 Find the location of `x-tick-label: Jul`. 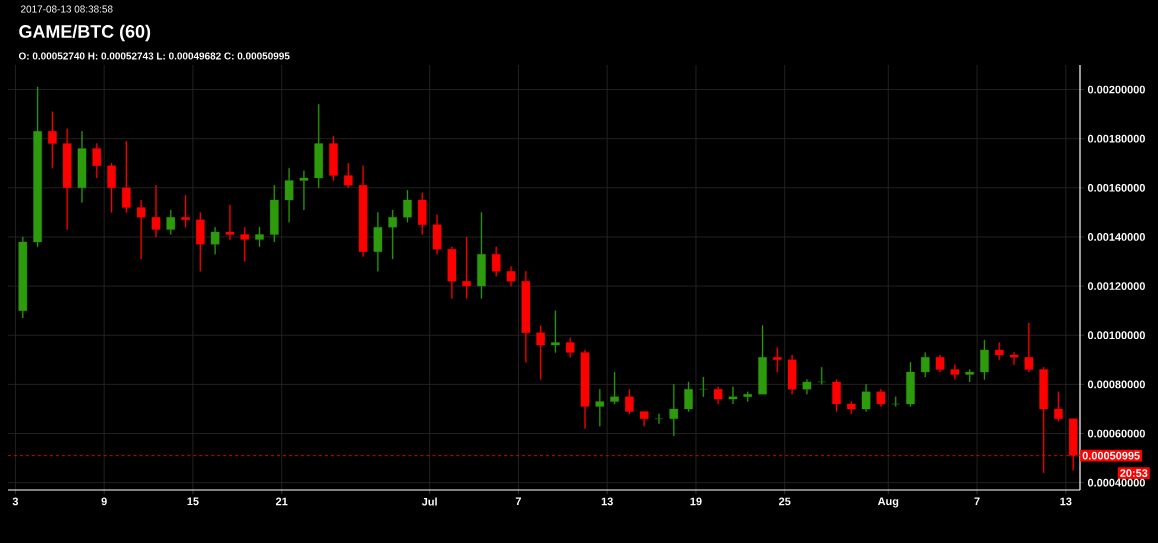

x-tick-label: Jul is located at coordinates (429, 501).